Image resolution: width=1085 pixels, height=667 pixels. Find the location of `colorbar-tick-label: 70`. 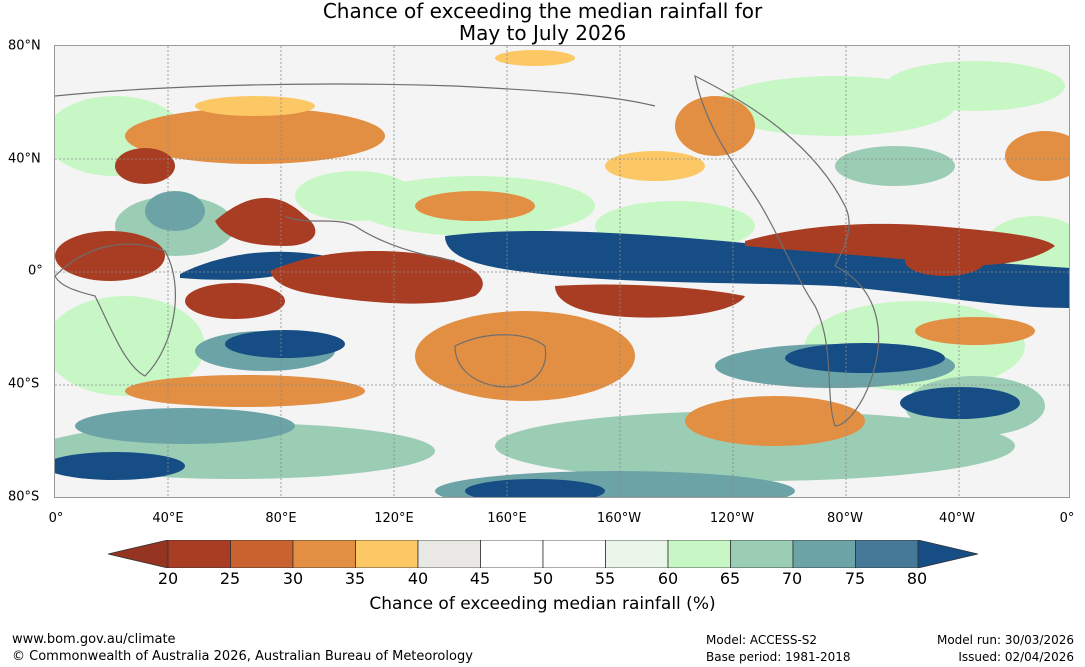

colorbar-tick-label: 70 is located at coordinates (792, 578).